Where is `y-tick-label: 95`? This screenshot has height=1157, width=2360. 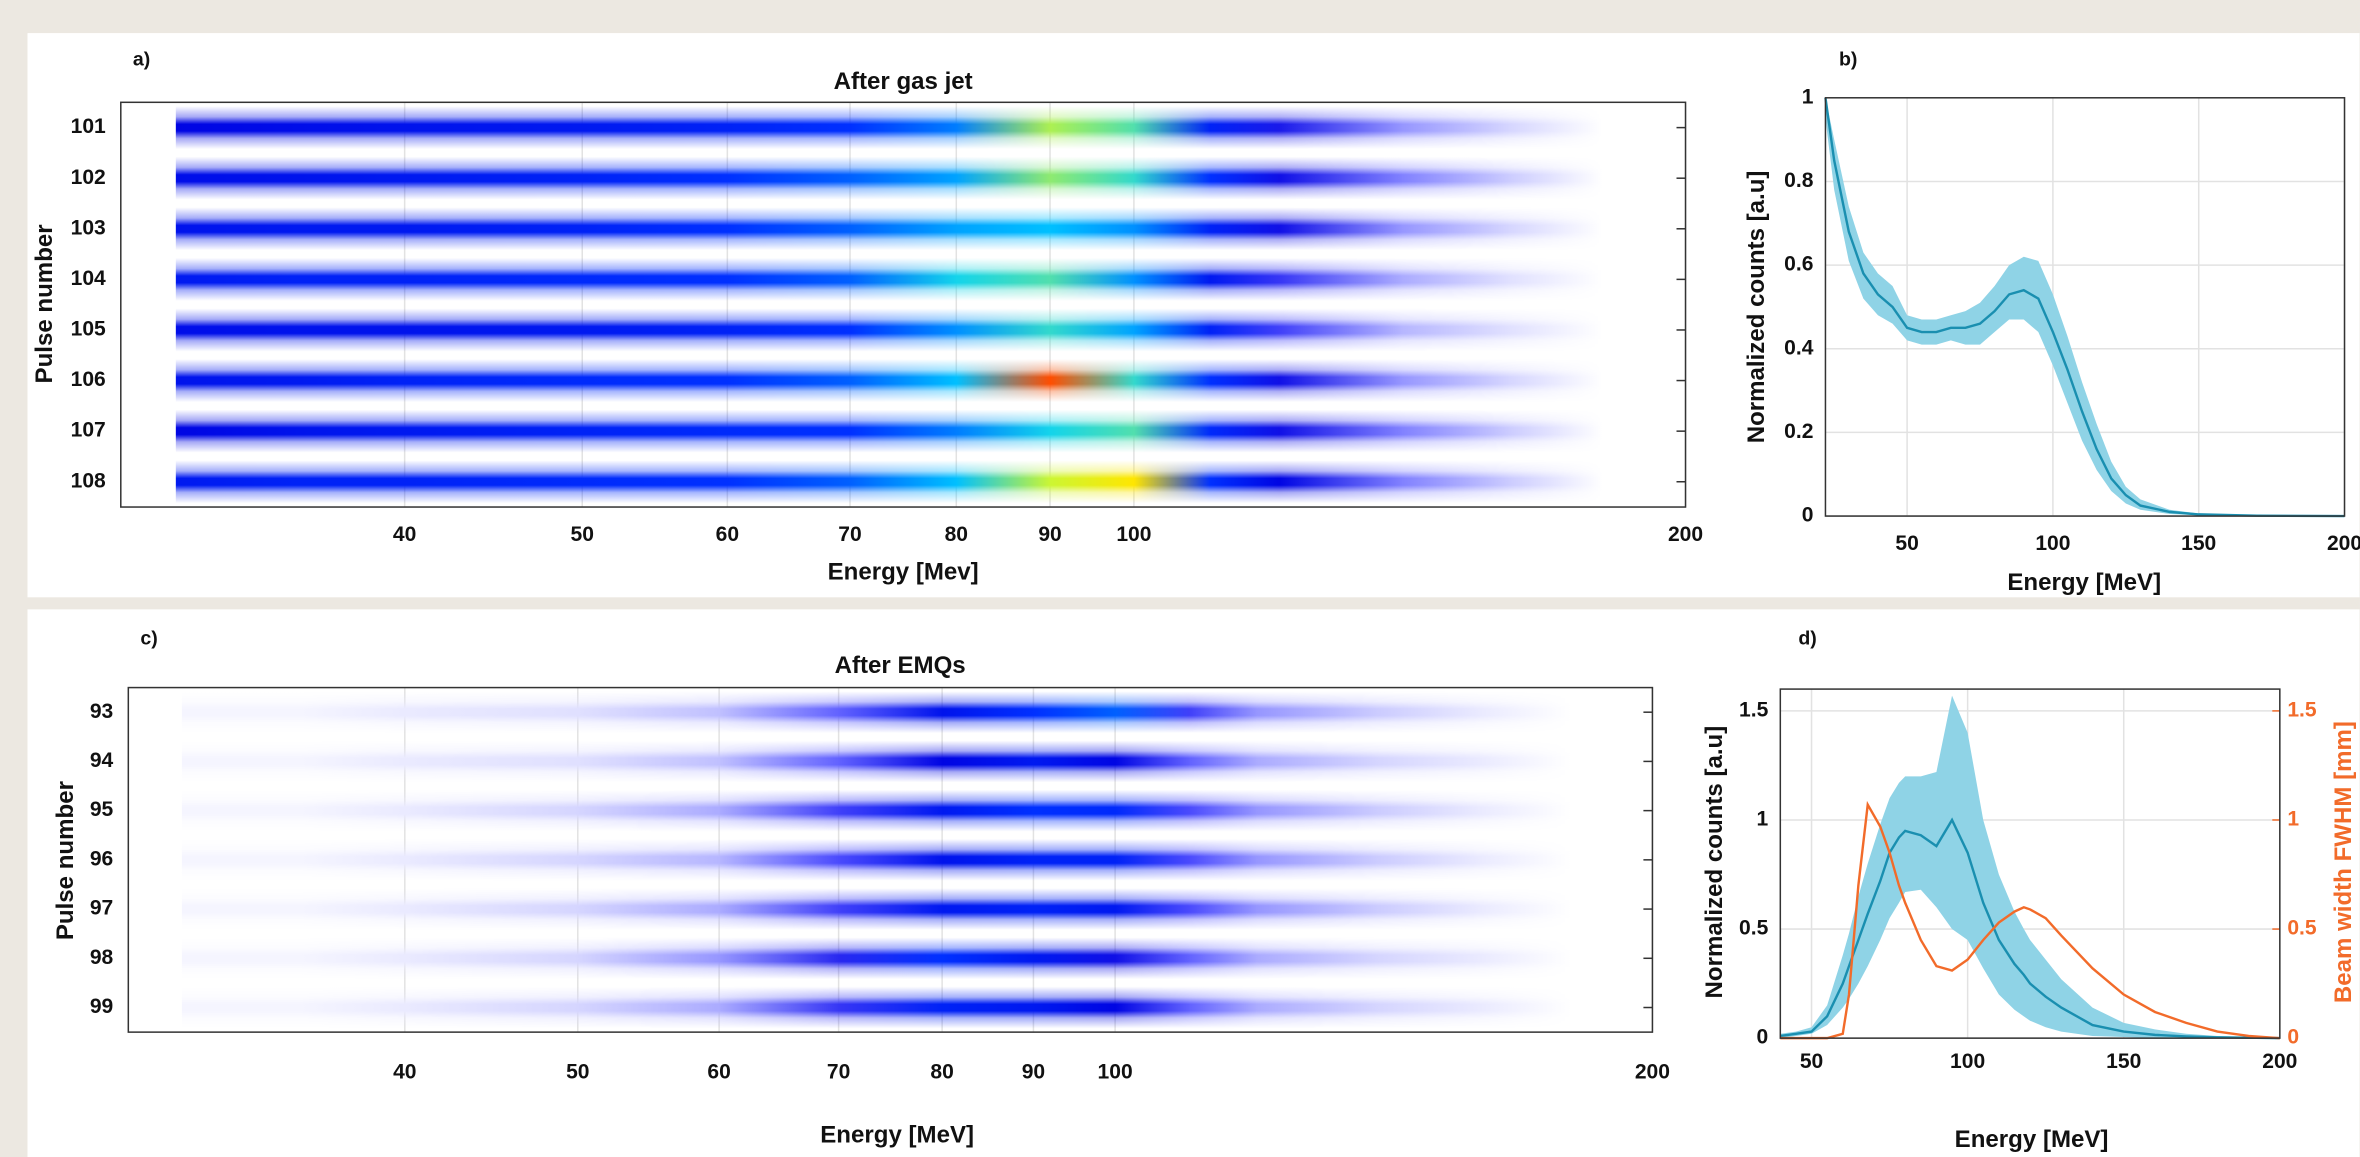
y-tick-label: 95 is located at coordinates (102, 809).